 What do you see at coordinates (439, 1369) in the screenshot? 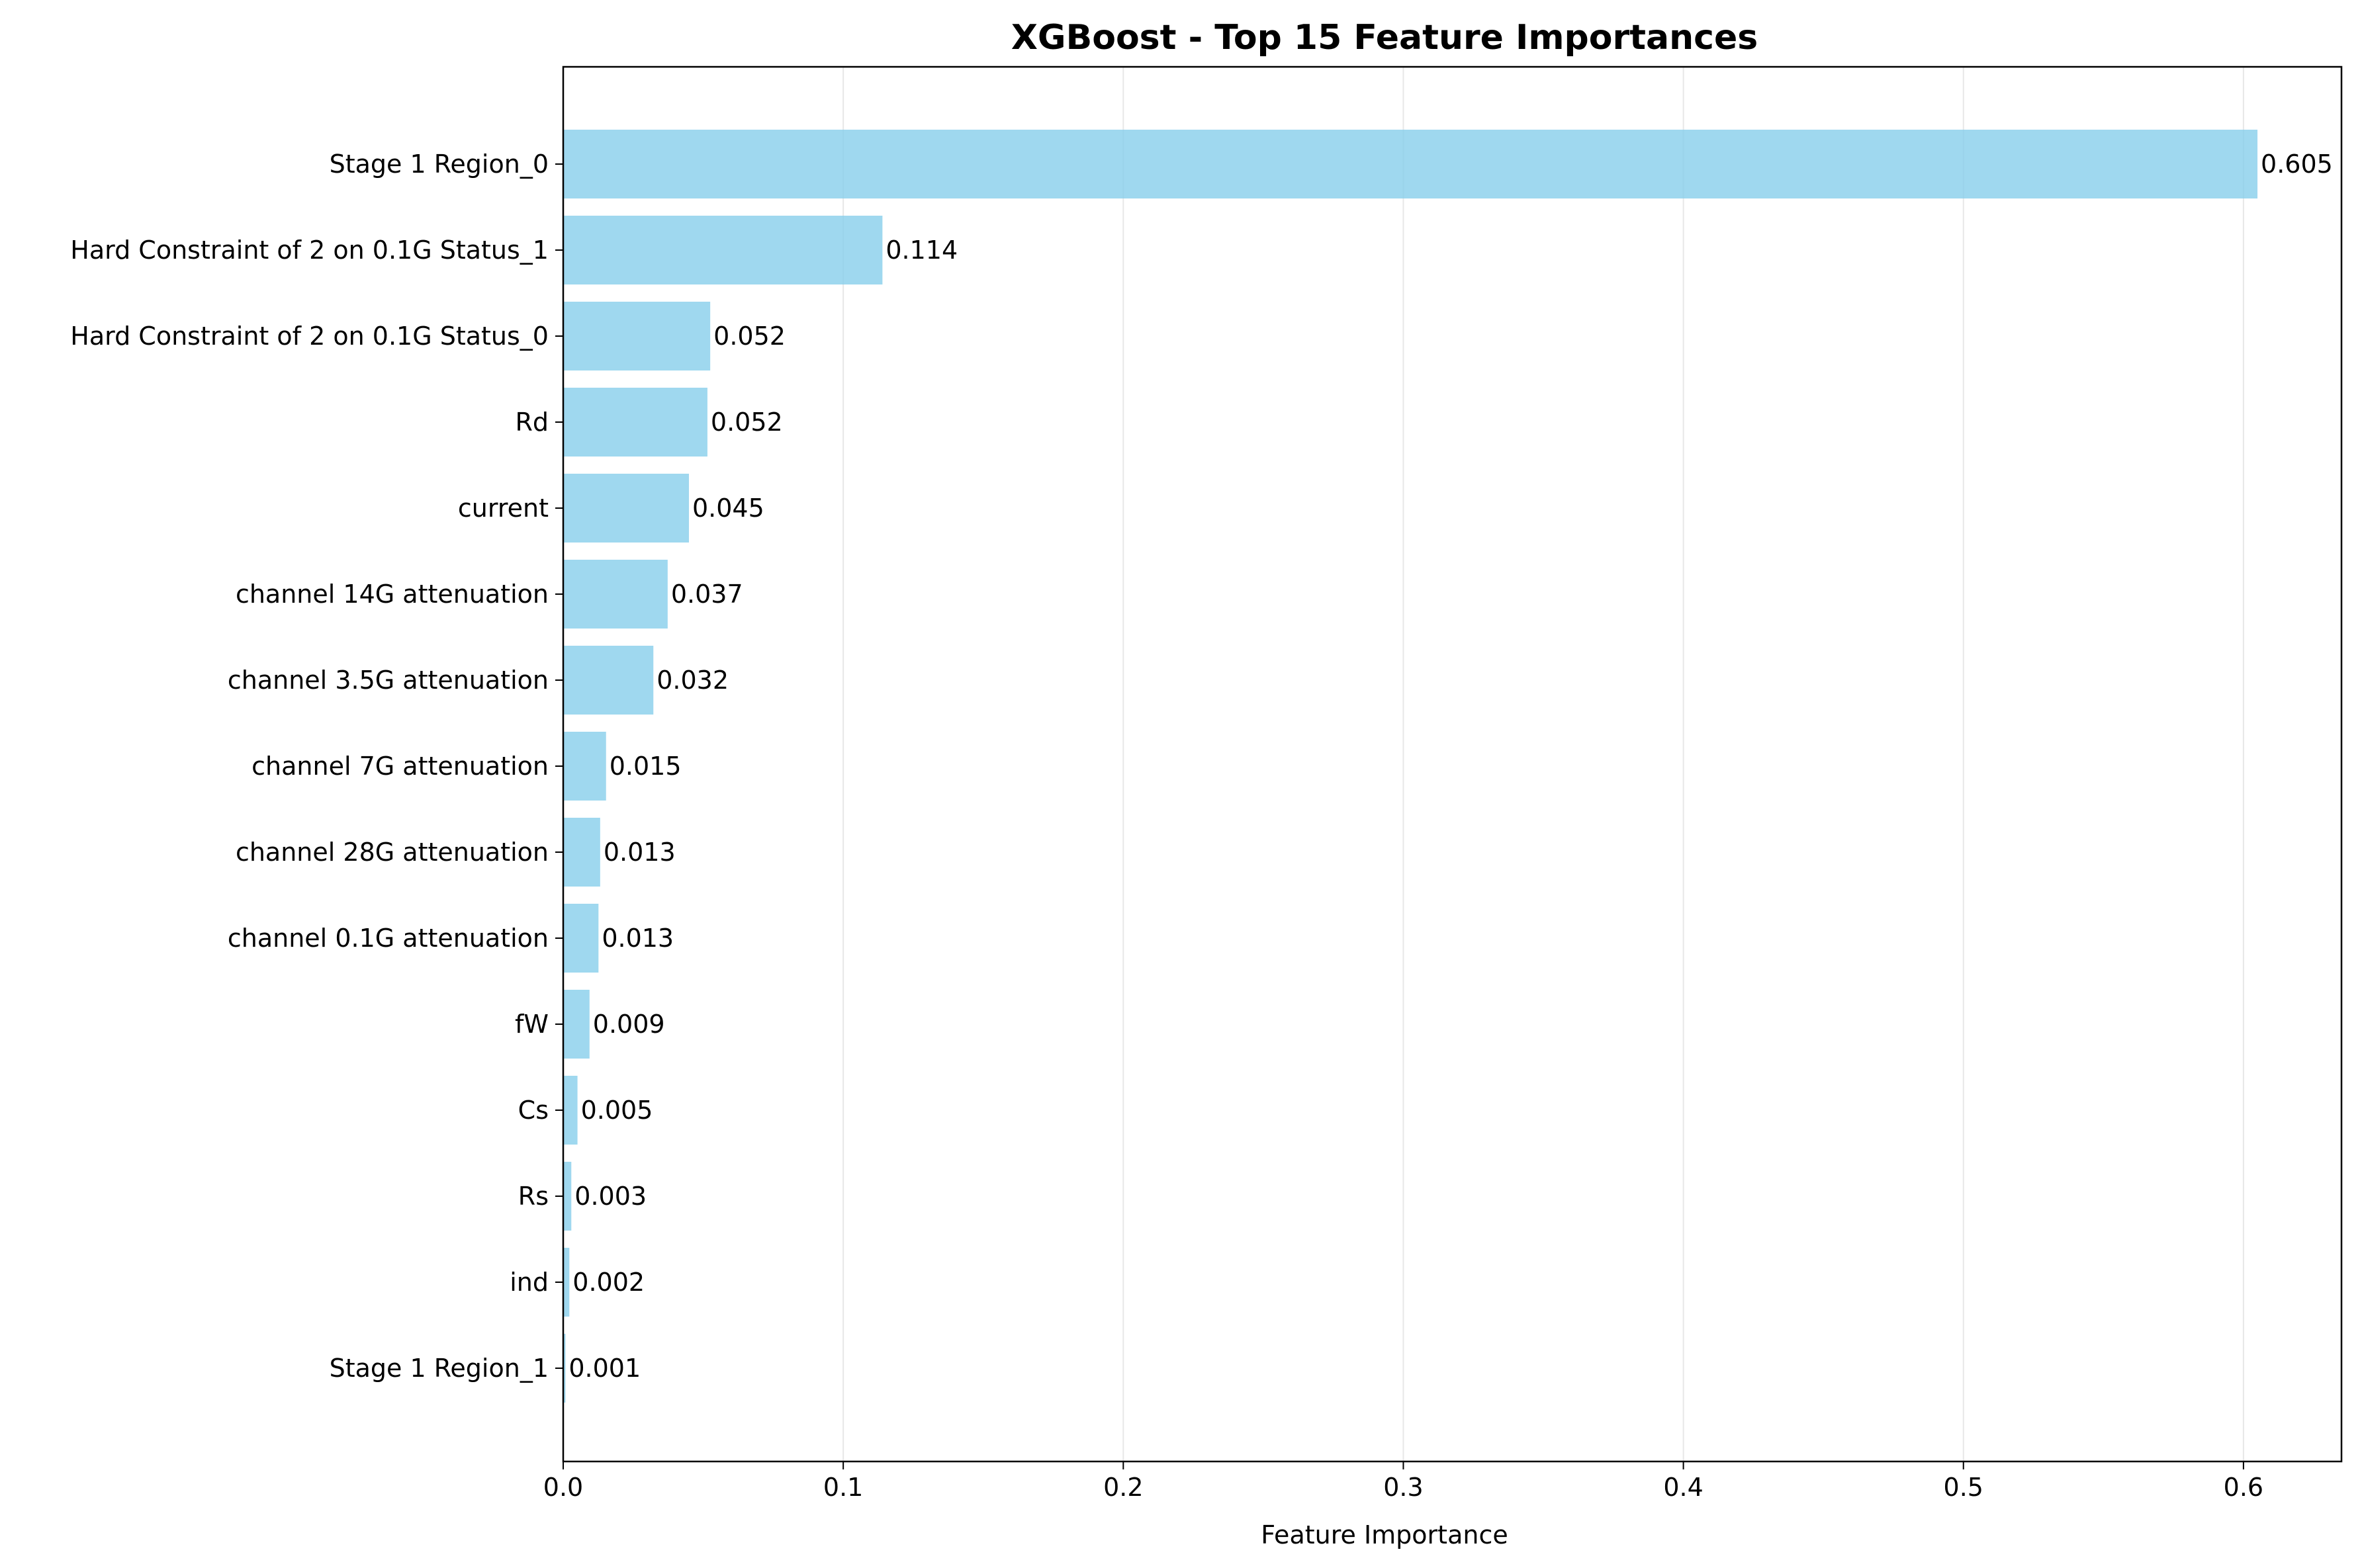
I see `category-label: Stage 1 Region_1` at bounding box center [439, 1369].